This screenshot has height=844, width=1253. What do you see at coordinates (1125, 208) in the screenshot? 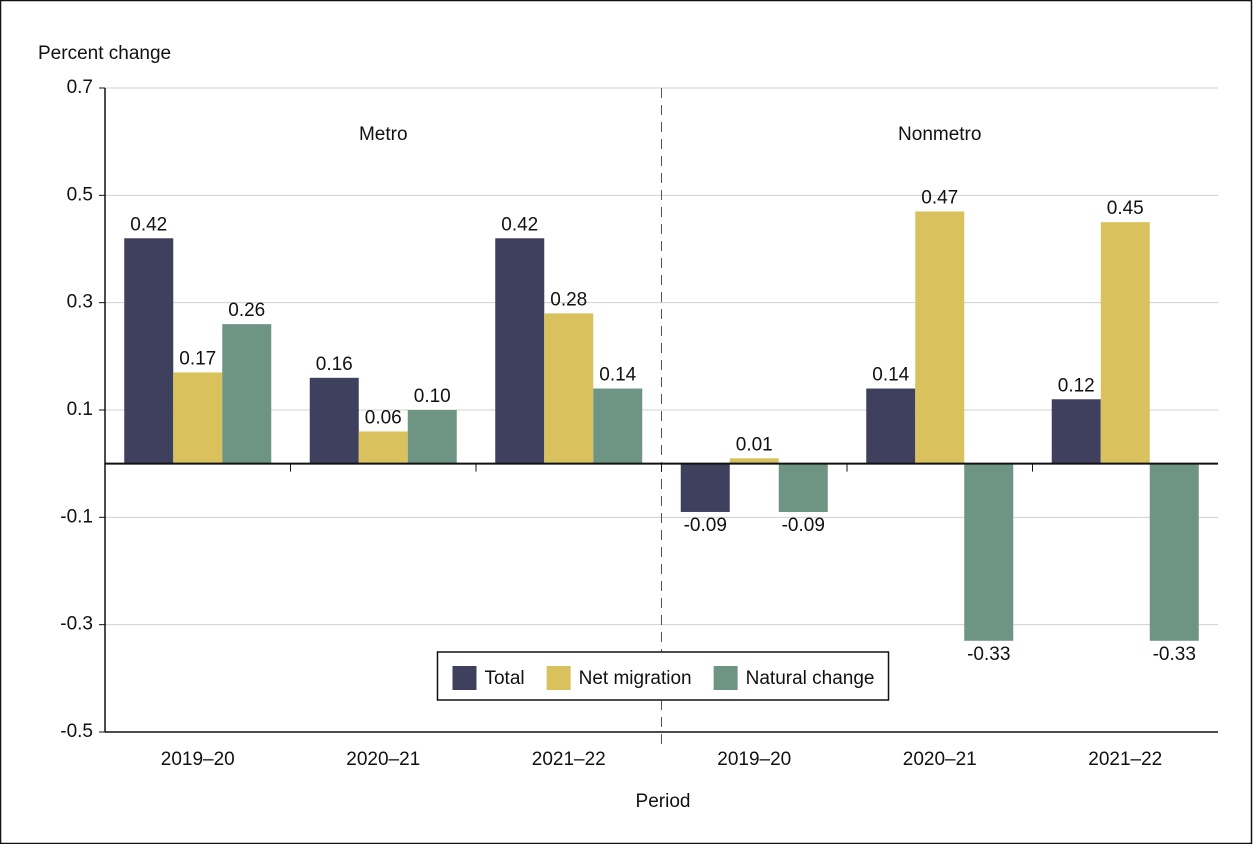
I see `data-label: 0.45` at bounding box center [1125, 208].